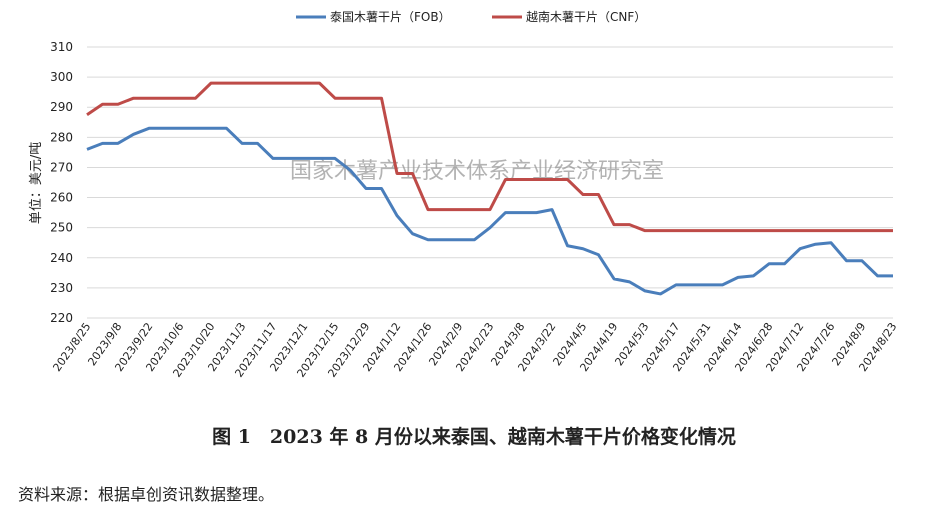 Image resolution: width=948 pixels, height=526 pixels. Describe the element at coordinates (61, 137) in the screenshot. I see `y-tick-label: 280` at that location.